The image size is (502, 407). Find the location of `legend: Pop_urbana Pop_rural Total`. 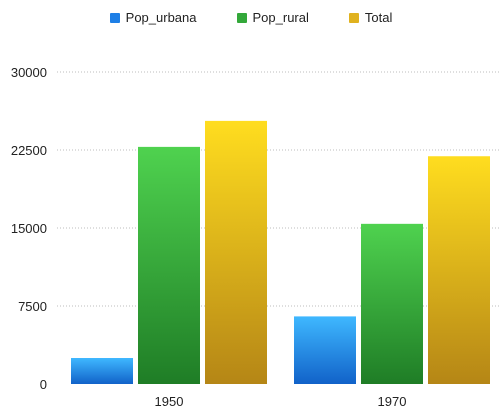

legend: Pop_urbana Pop_rural Total is located at coordinates (251, 17).